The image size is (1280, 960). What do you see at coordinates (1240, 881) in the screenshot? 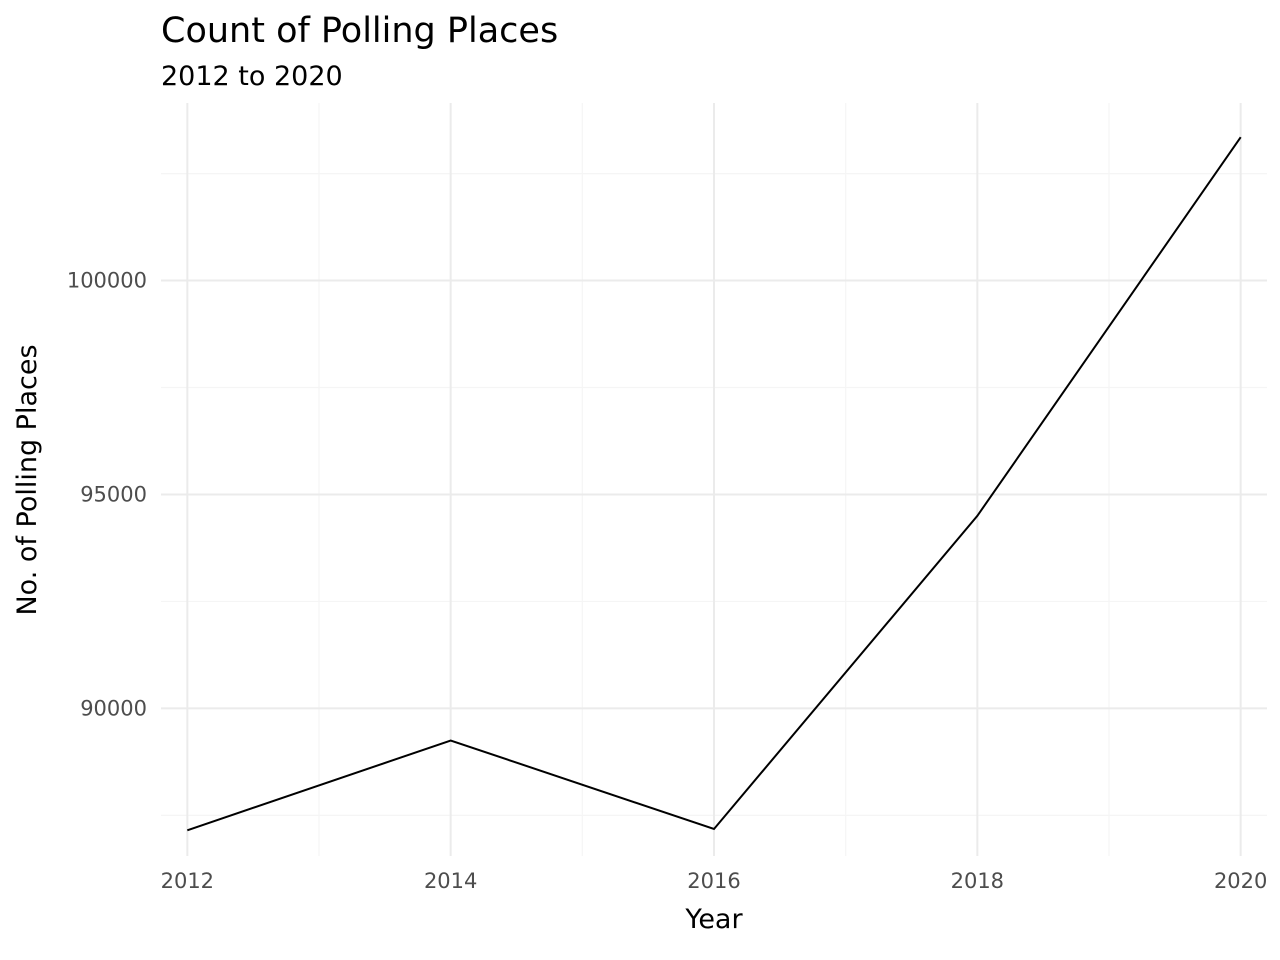
I see `x-tick-label: 2020` at bounding box center [1240, 881].